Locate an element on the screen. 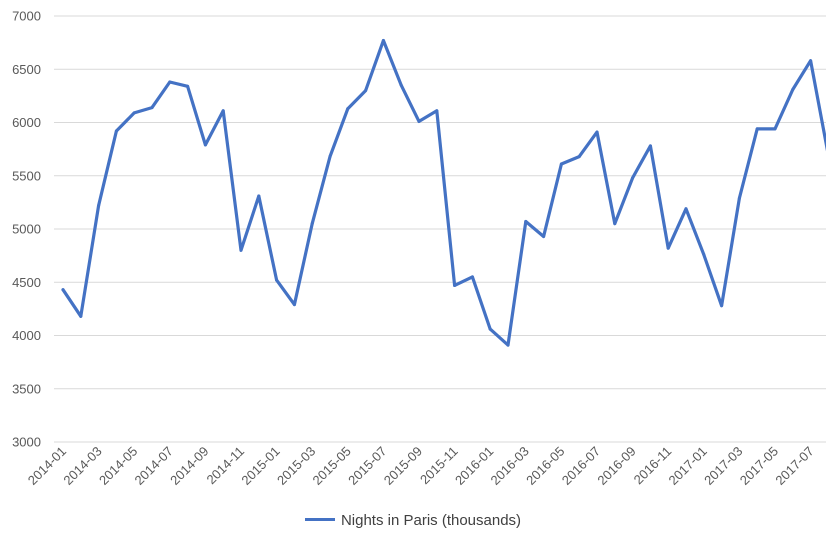 The height and width of the screenshot is (538, 826). x-tick-label: 2015-09 is located at coordinates (403, 466).